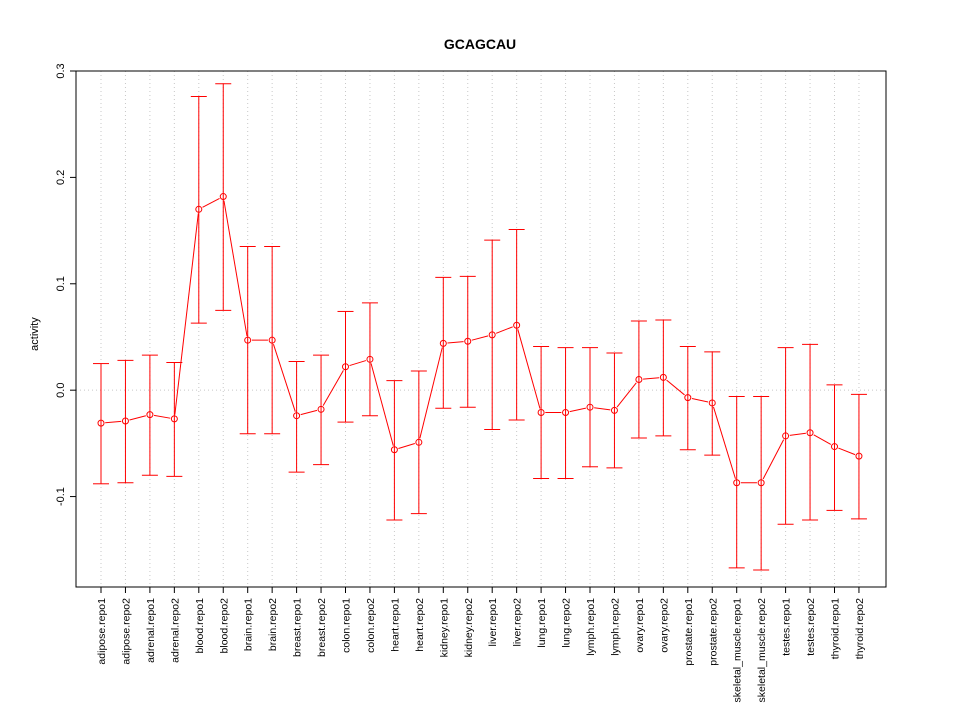 Image resolution: width=960 pixels, height=720 pixels. What do you see at coordinates (175, 630) in the screenshot?
I see `x-tick-label: adrenal.repo2` at bounding box center [175, 630].